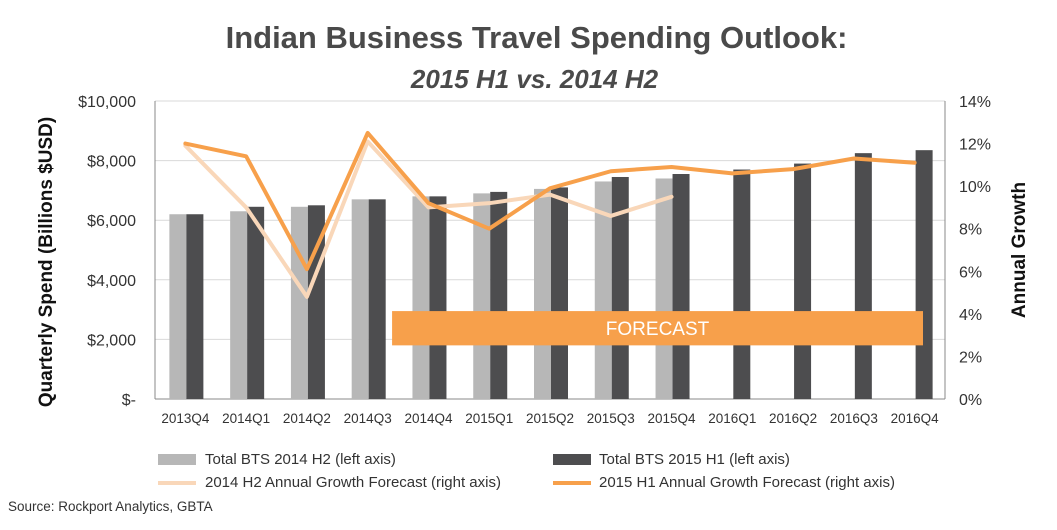 This screenshot has height=530, width=1057. I want to click on legend-swatch-bts-2014h2, so click(177, 459).